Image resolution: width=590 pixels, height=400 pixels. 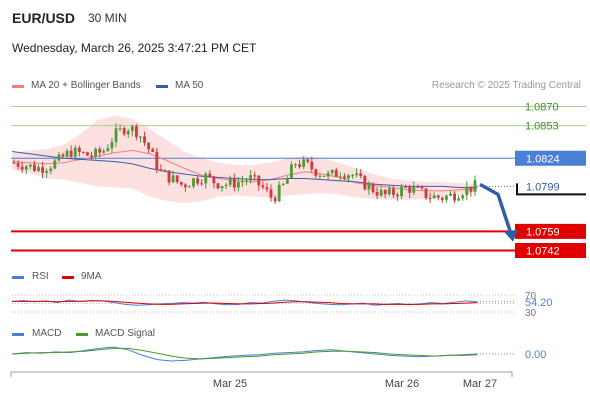 I want to click on level-label: 1.0853, so click(x=542, y=127).